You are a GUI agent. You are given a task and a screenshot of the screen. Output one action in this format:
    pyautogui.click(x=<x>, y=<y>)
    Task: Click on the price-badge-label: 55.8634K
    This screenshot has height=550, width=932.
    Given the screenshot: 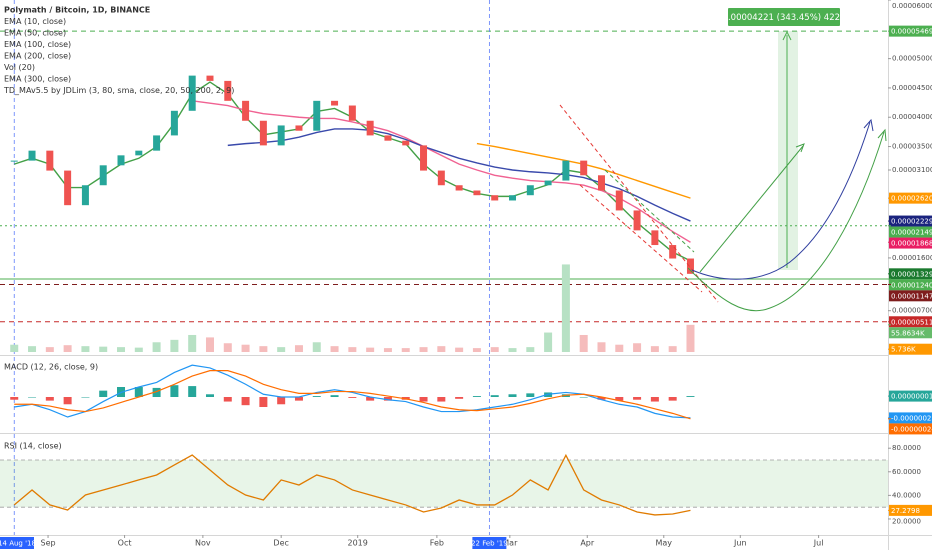 What is the action you would take?
    pyautogui.click(x=908, y=333)
    